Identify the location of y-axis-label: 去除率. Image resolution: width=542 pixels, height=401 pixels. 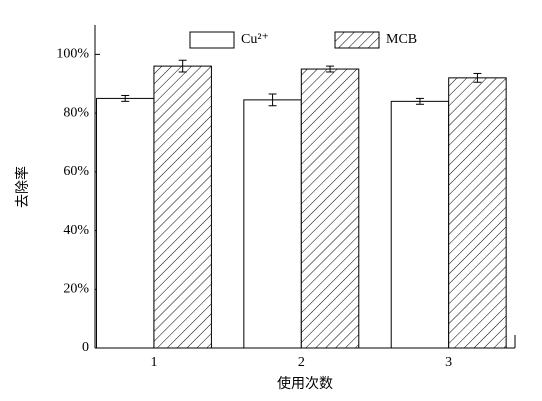
(22, 187).